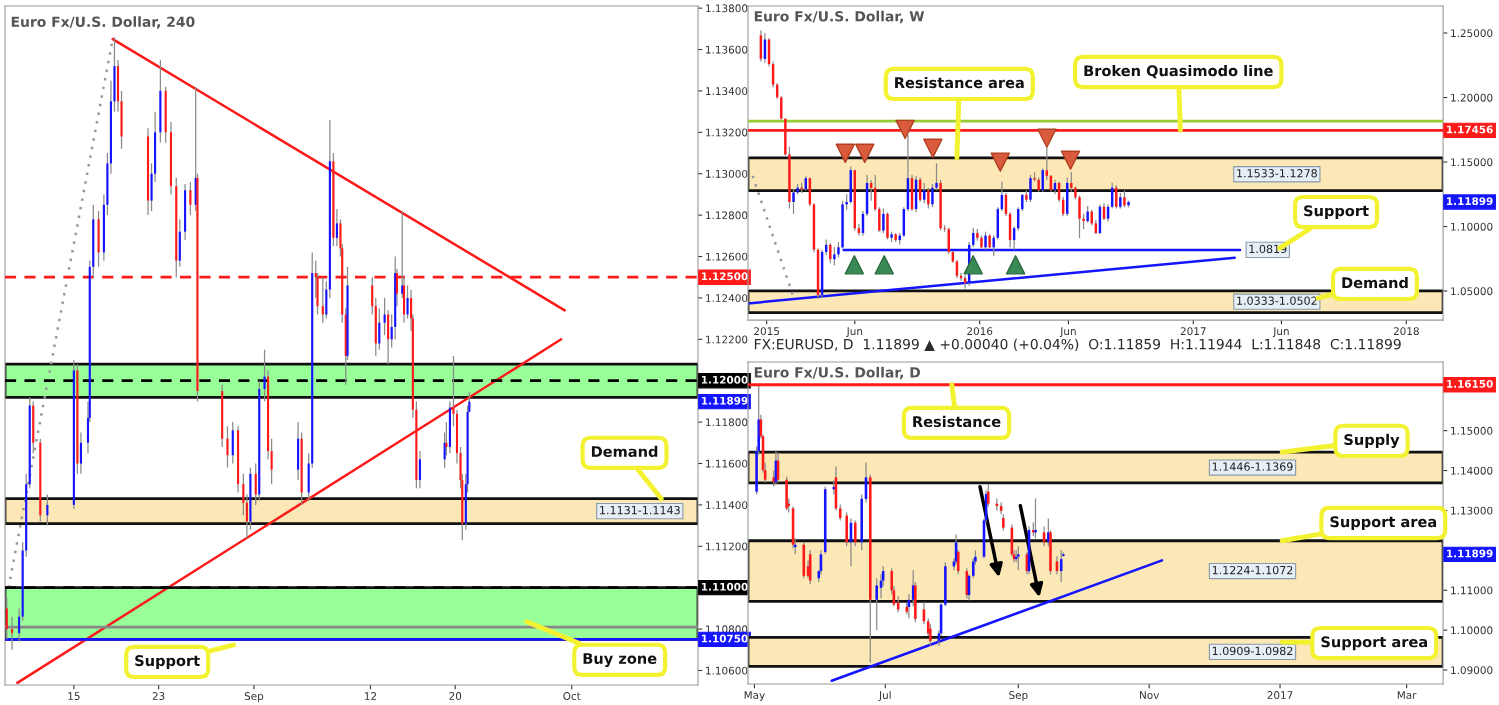 The image size is (1499, 705). Describe the element at coordinates (1470, 129) in the screenshot. I see `ref-line-label: 1.17456` at that location.